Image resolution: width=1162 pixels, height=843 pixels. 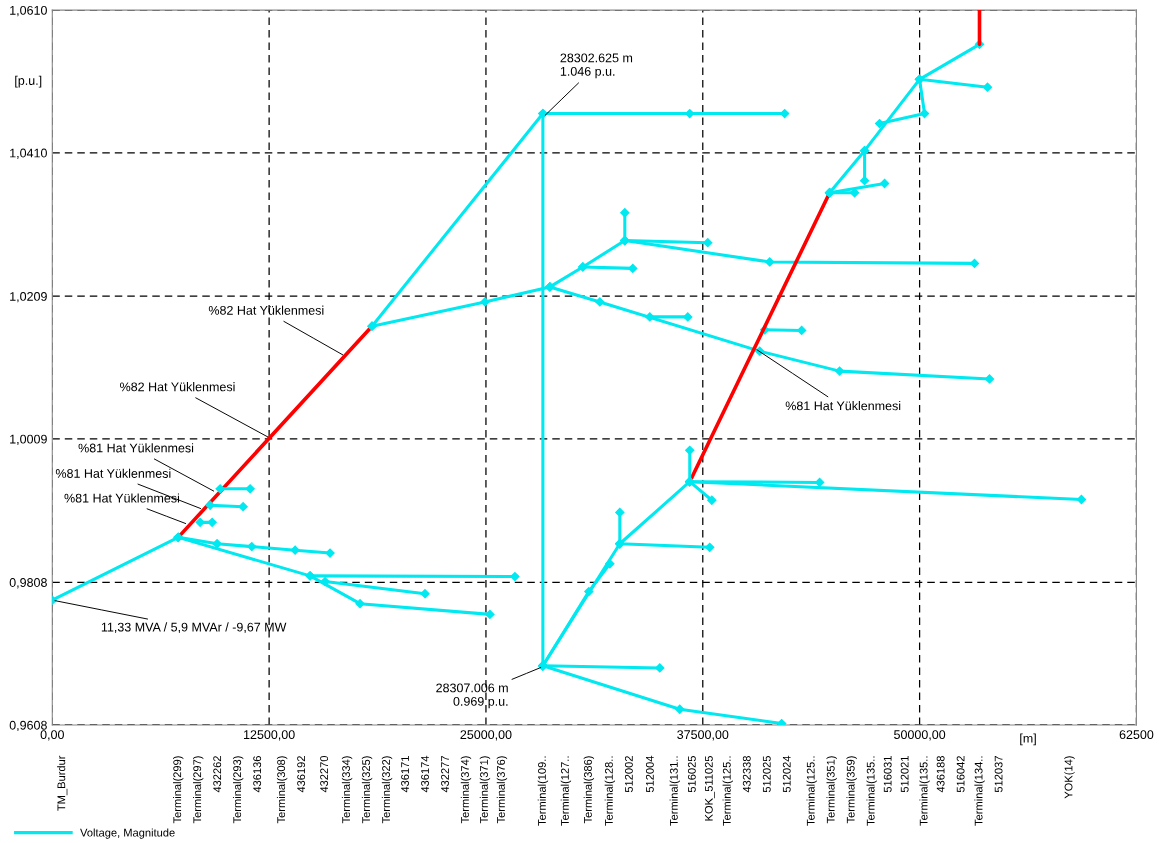 What do you see at coordinates (387, 790) in the screenshot?
I see `text: Terminal(322)` at bounding box center [387, 790].